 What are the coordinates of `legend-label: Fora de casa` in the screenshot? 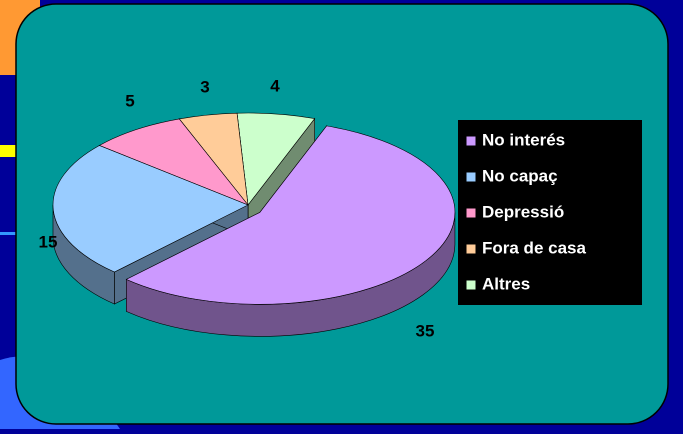 It's located at (534, 247).